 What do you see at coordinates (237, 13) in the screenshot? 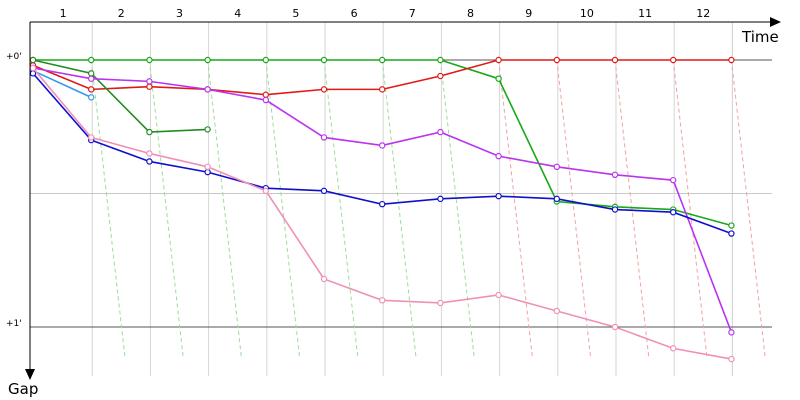
I see `lap-tick-label: 4` at bounding box center [237, 13].